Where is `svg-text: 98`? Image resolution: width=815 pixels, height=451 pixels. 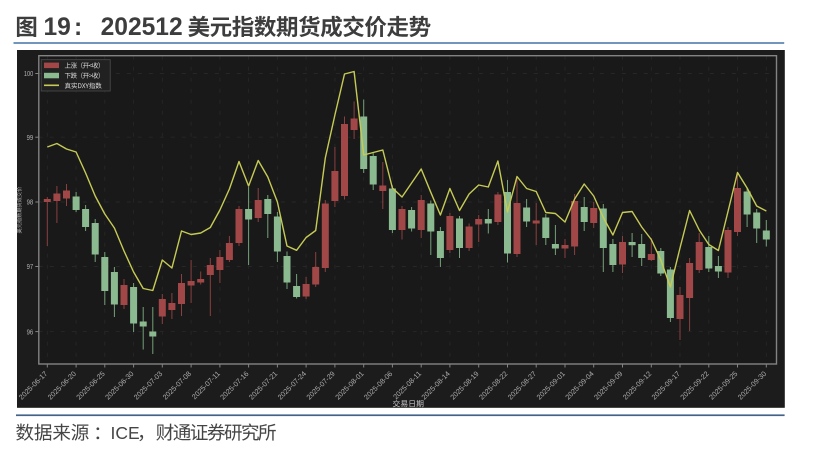 svg-text: 98 is located at coordinates (30, 202).